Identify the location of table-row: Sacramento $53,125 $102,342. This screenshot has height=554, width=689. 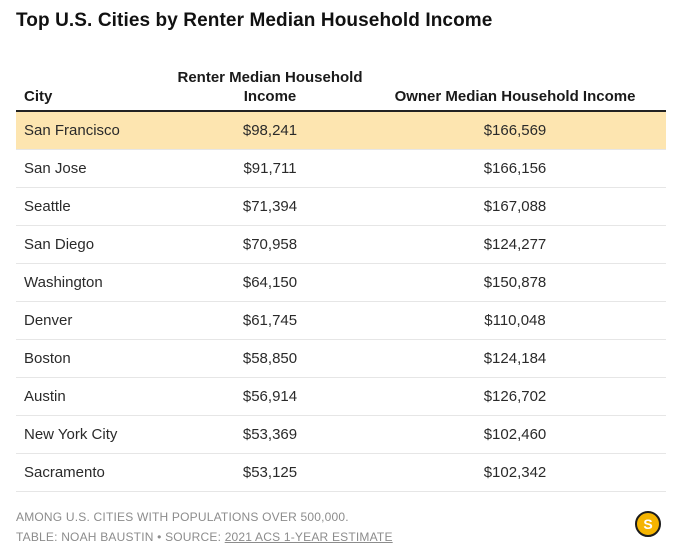
(341, 472).